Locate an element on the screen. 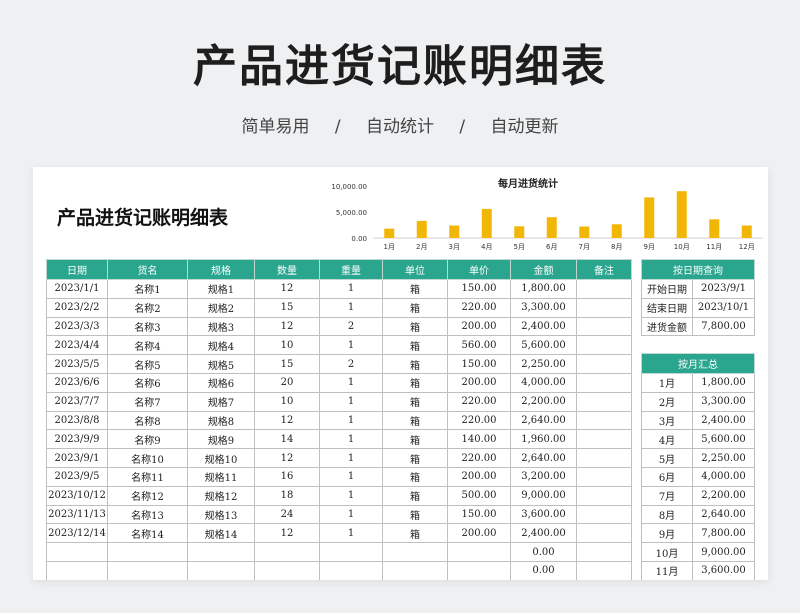 The width and height of the screenshot is (800, 613). ledger-cell: 2023/9/9 is located at coordinates (77, 439).